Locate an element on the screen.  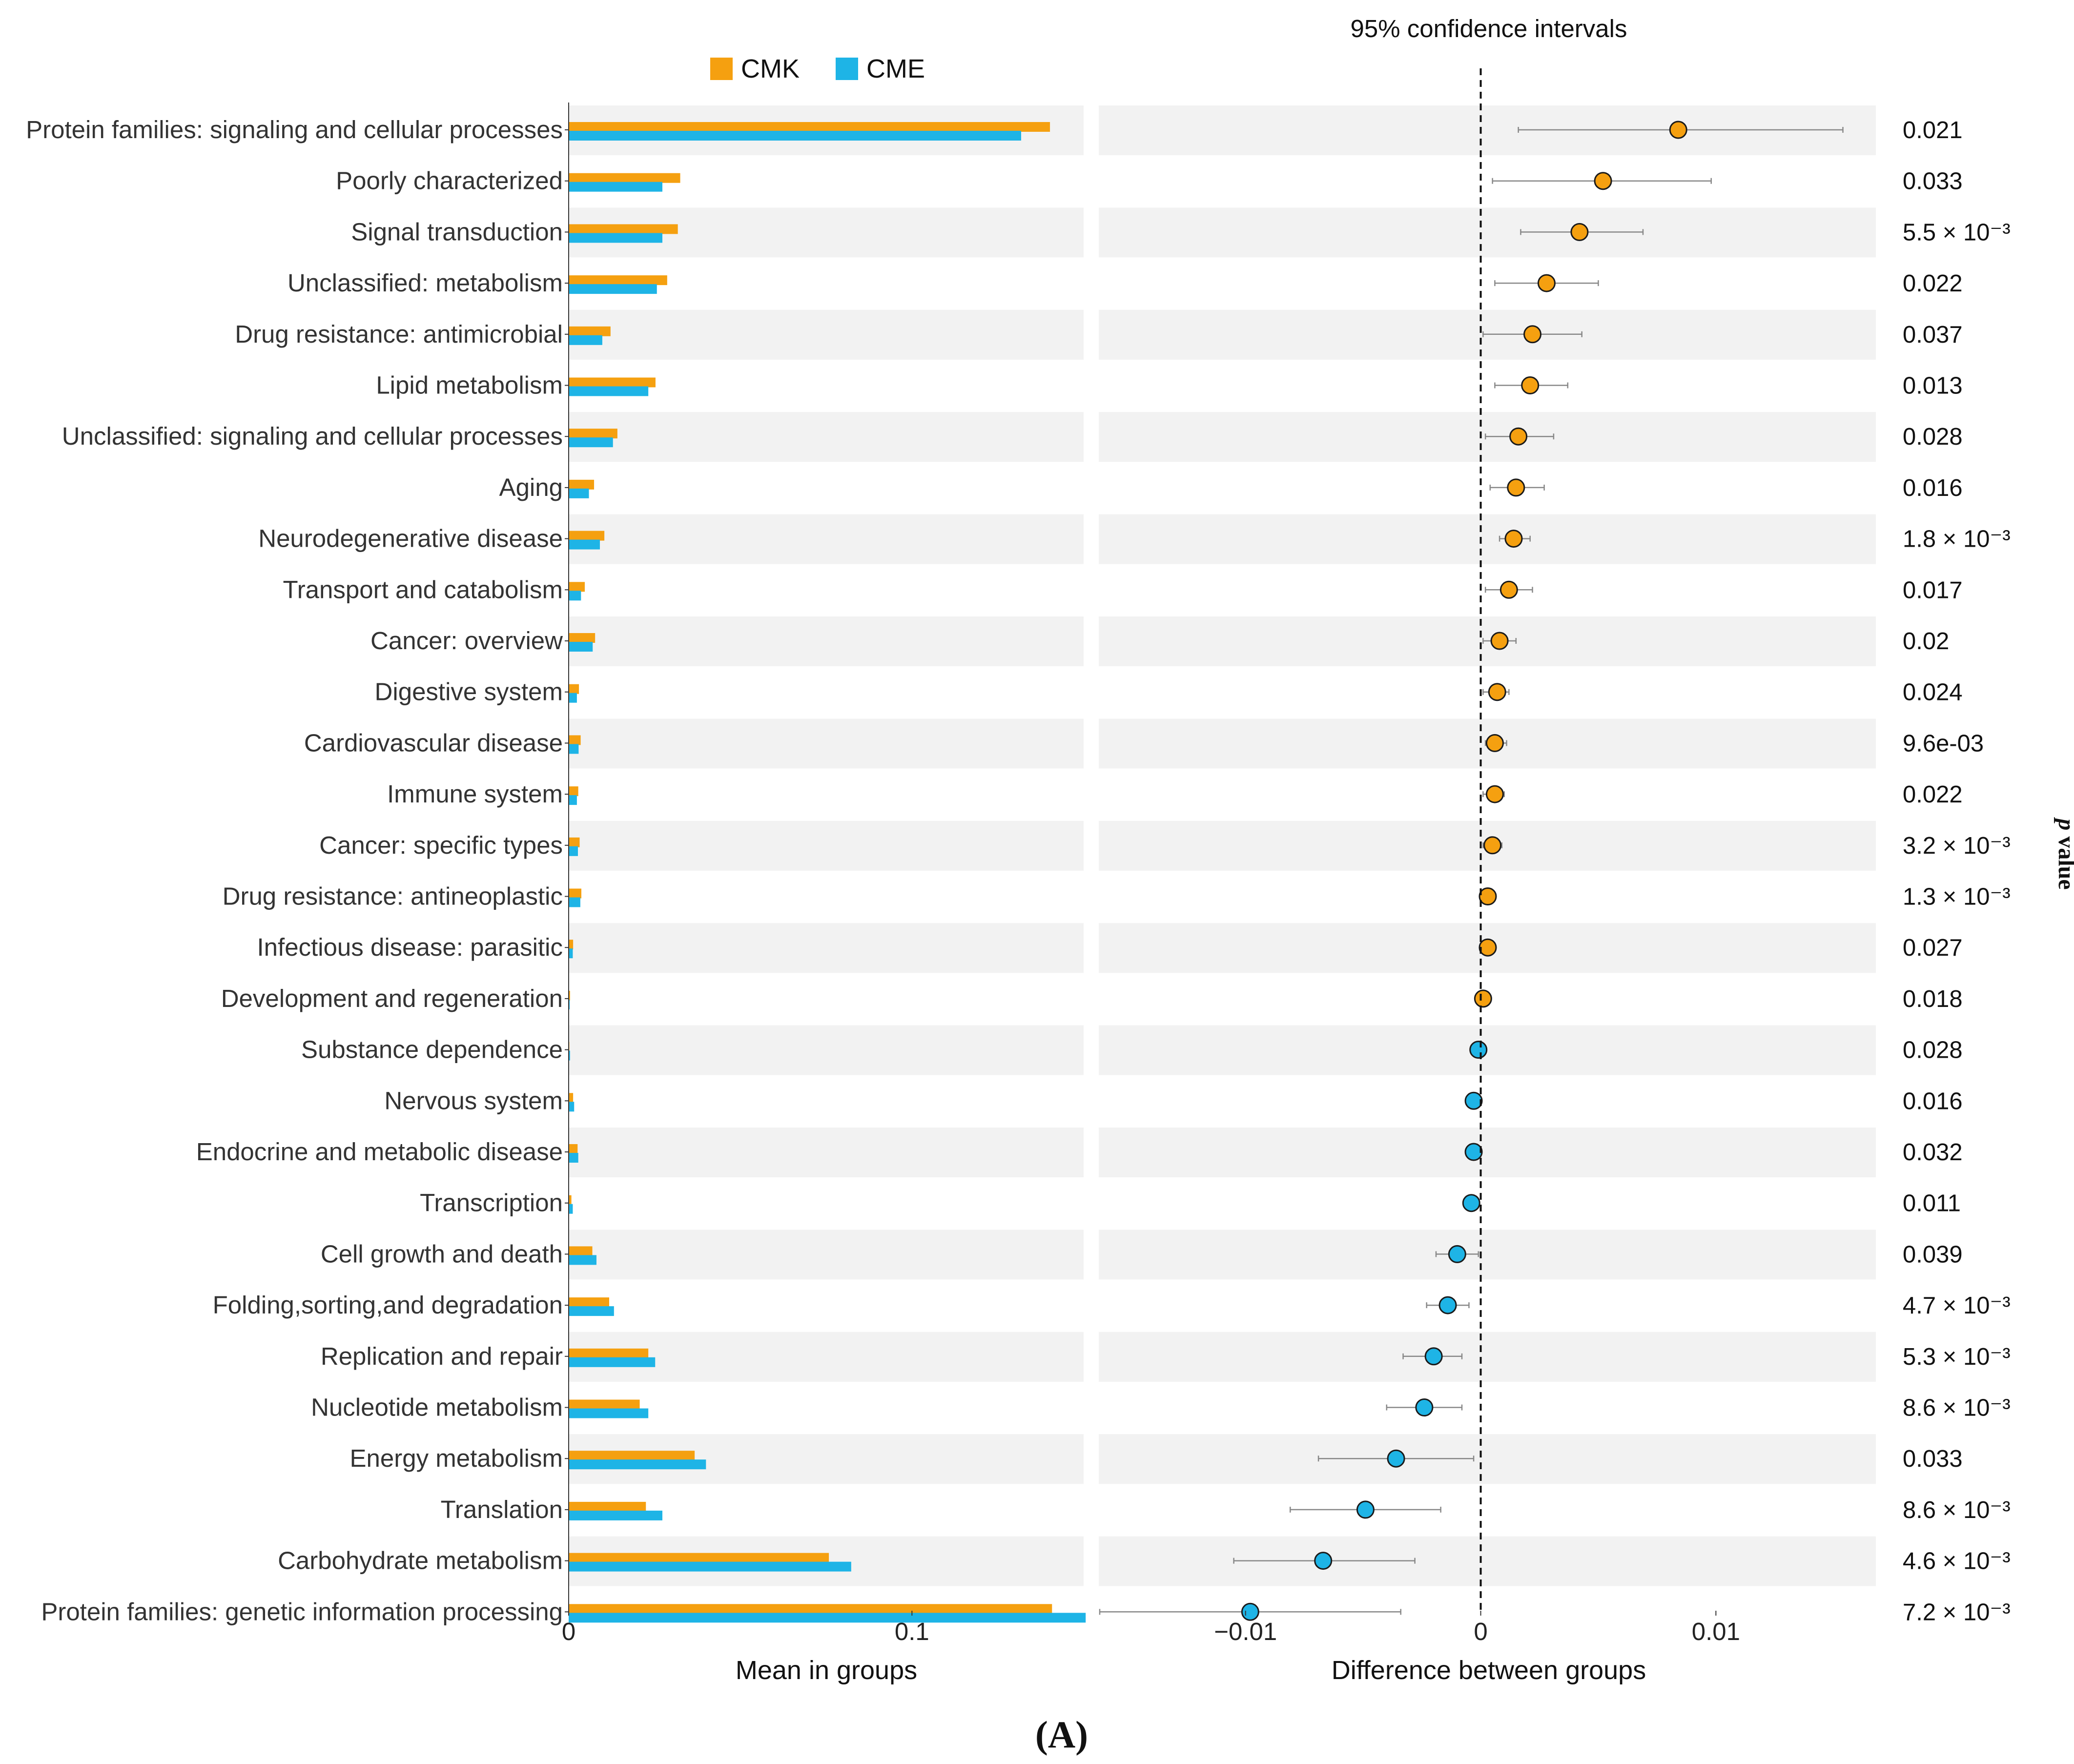
category-label-poorly-characterized: Poorly characterized is located at coordinates (449, 181).